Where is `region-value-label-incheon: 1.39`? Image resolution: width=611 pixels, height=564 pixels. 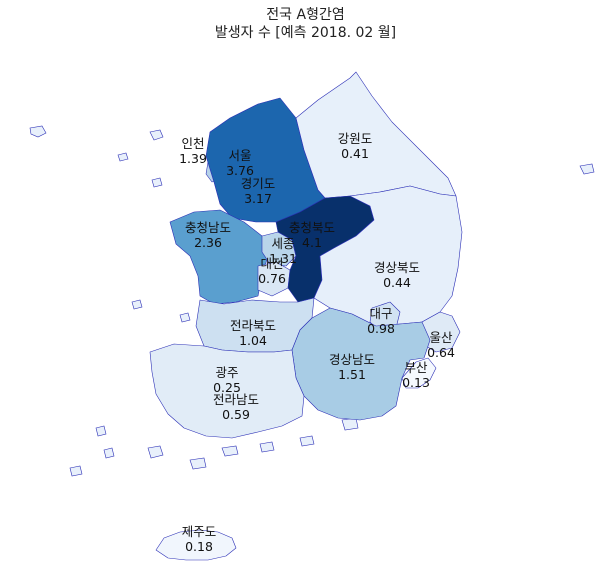 region-value-label-incheon: 1.39 is located at coordinates (193, 158).